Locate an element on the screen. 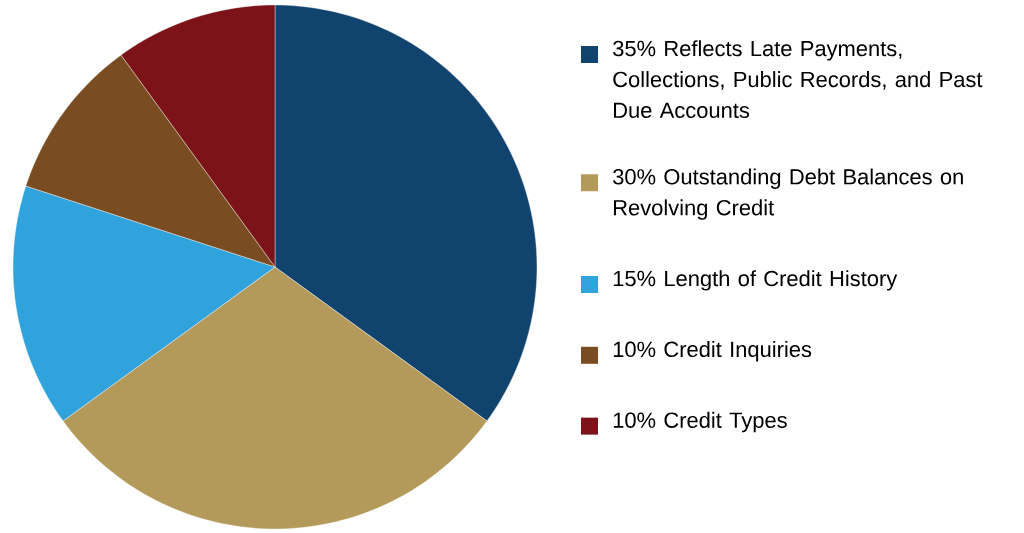  legend-label: 15% Length of Credit History is located at coordinates (755, 280).